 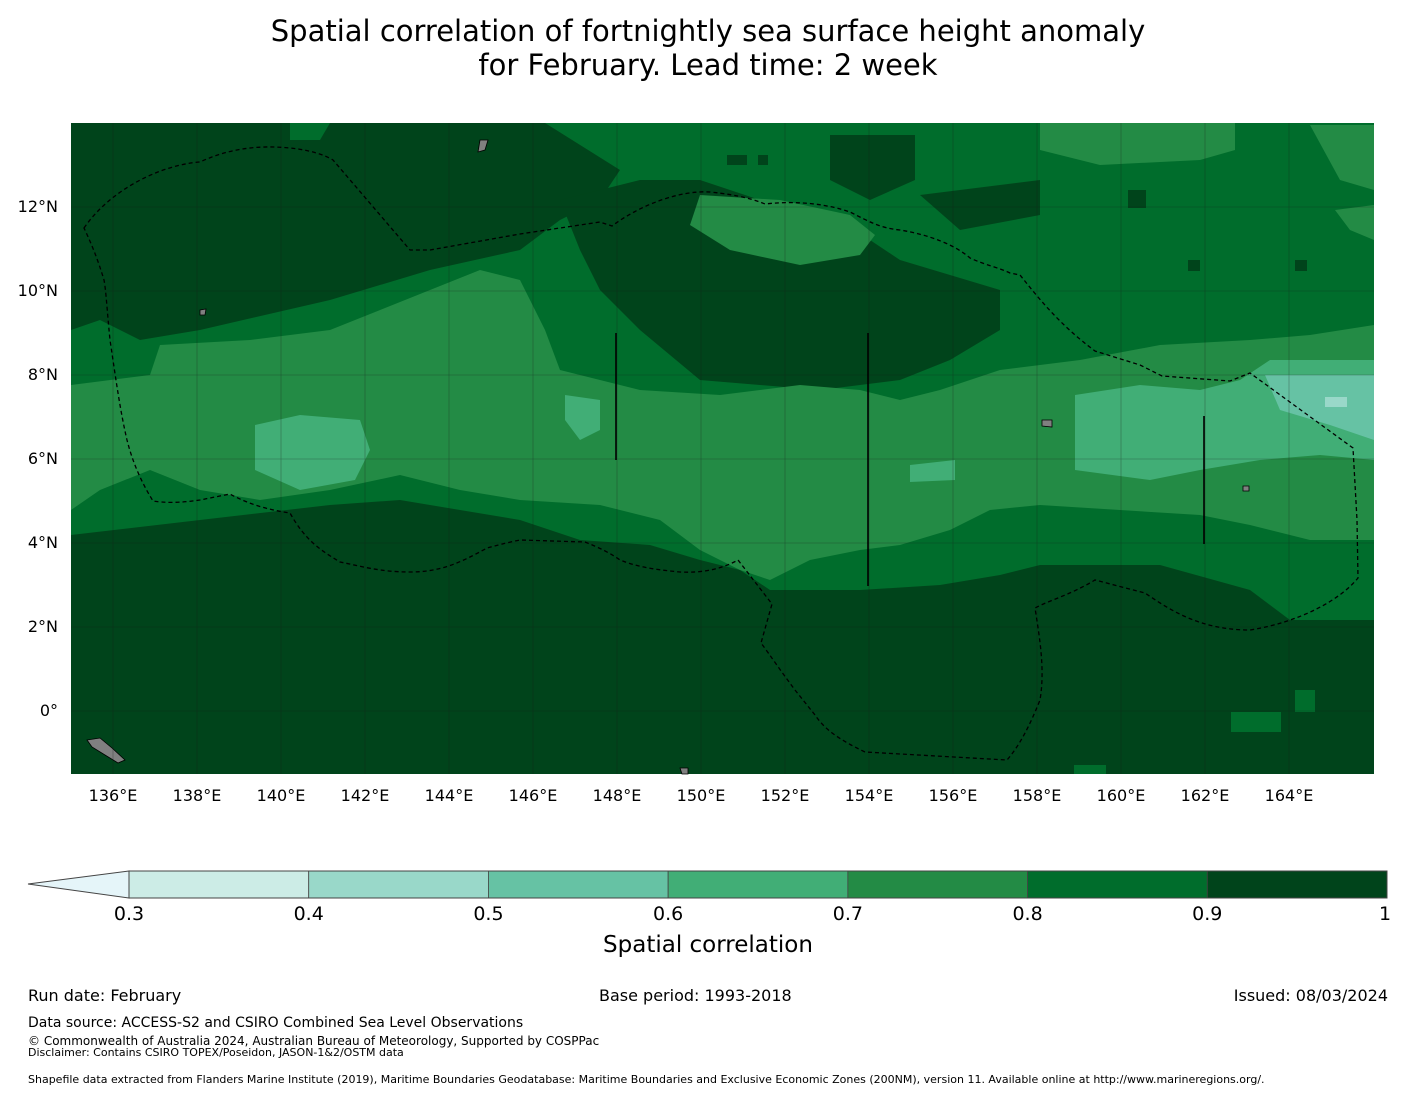 What do you see at coordinates (708, 65) in the screenshot?
I see `title-line-2: for February. Lead time: 2 week` at bounding box center [708, 65].